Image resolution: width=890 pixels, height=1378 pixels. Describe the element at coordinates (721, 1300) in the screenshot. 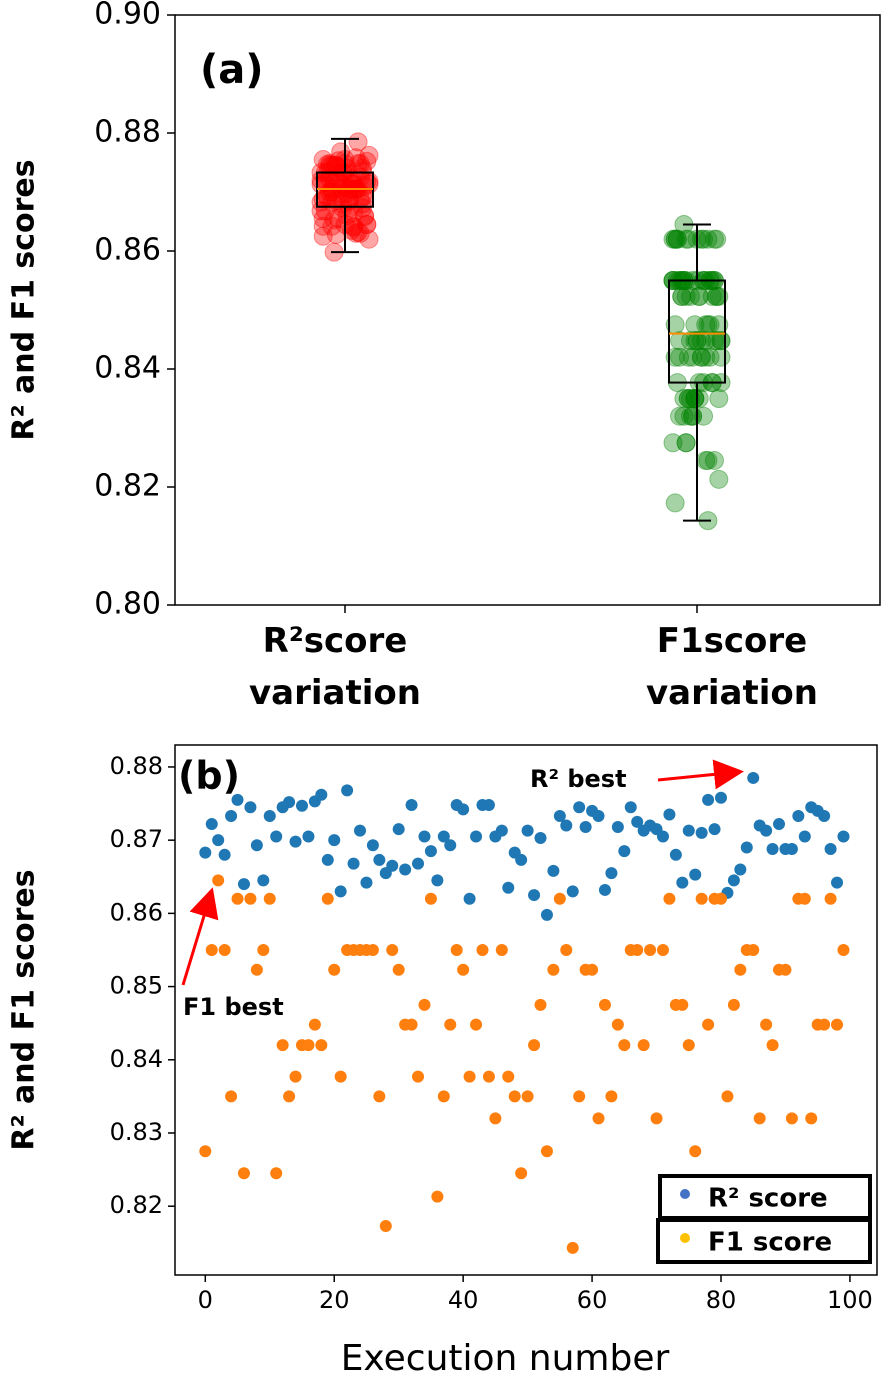

I see `x-tick-label: 80` at that location.